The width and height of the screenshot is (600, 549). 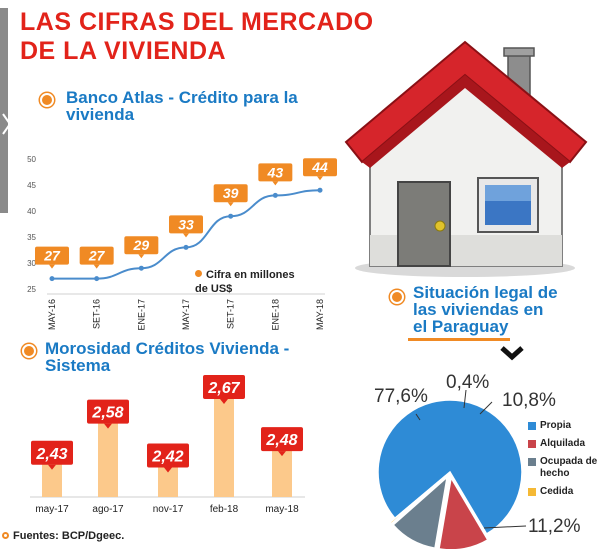 What do you see at coordinates (100, 114) in the screenshot?
I see `section-title-credito-line2: vivienda` at bounding box center [100, 114].